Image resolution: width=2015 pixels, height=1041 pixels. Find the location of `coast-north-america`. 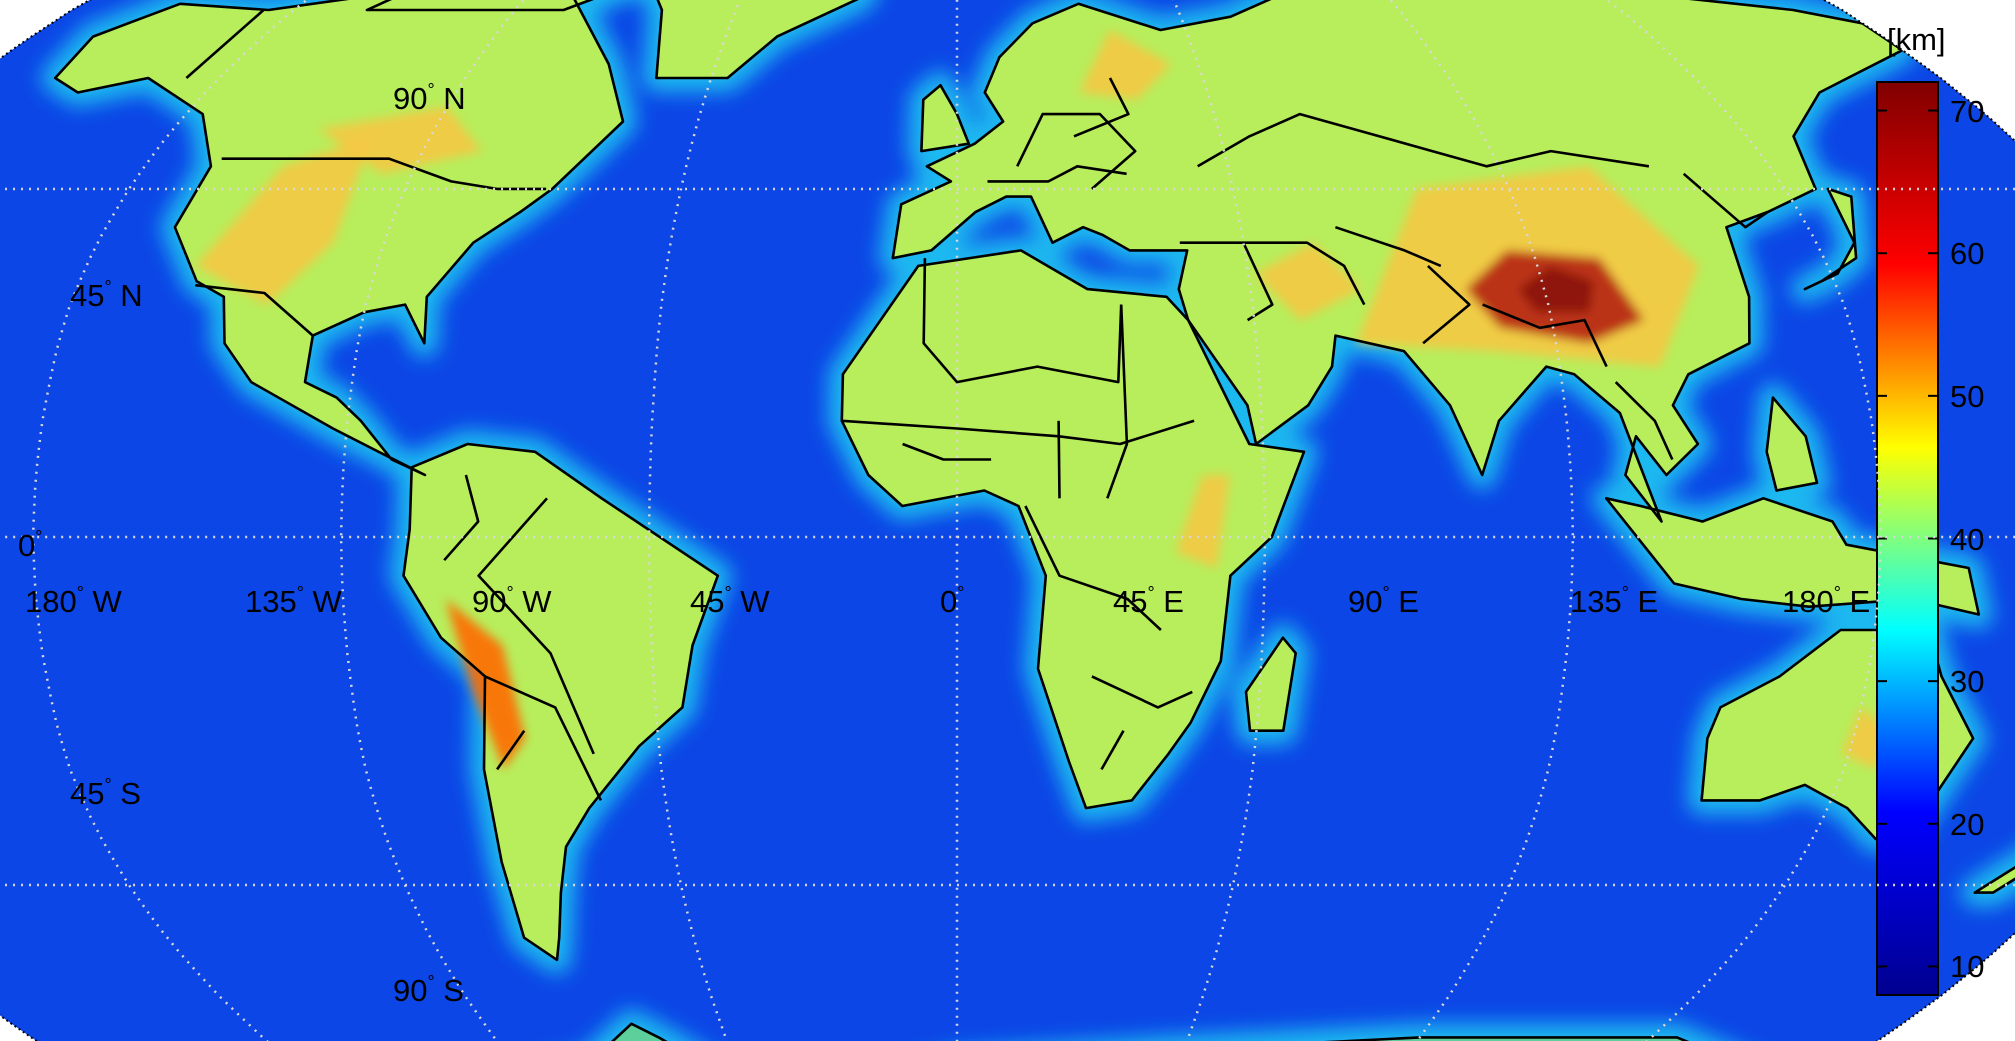

coast-north-america is located at coordinates (339, 238).